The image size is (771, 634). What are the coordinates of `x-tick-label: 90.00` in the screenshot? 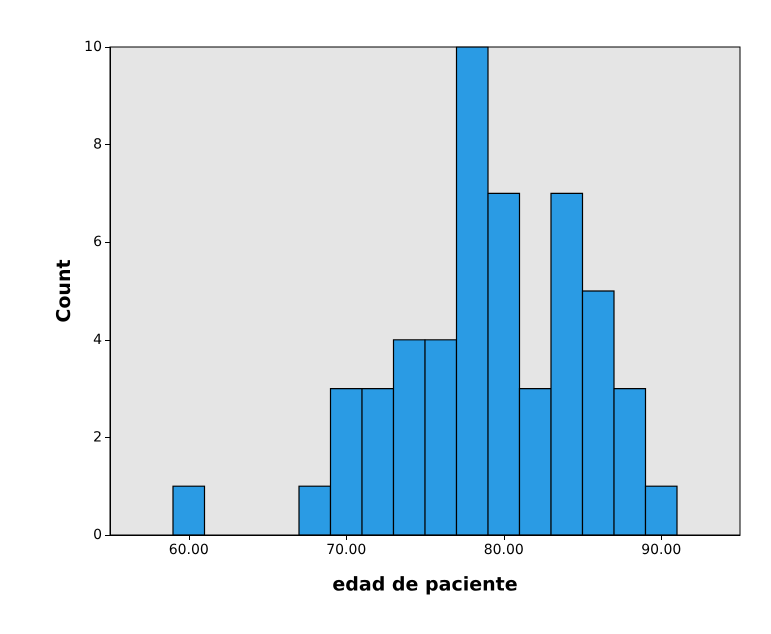 It's located at (661, 550).